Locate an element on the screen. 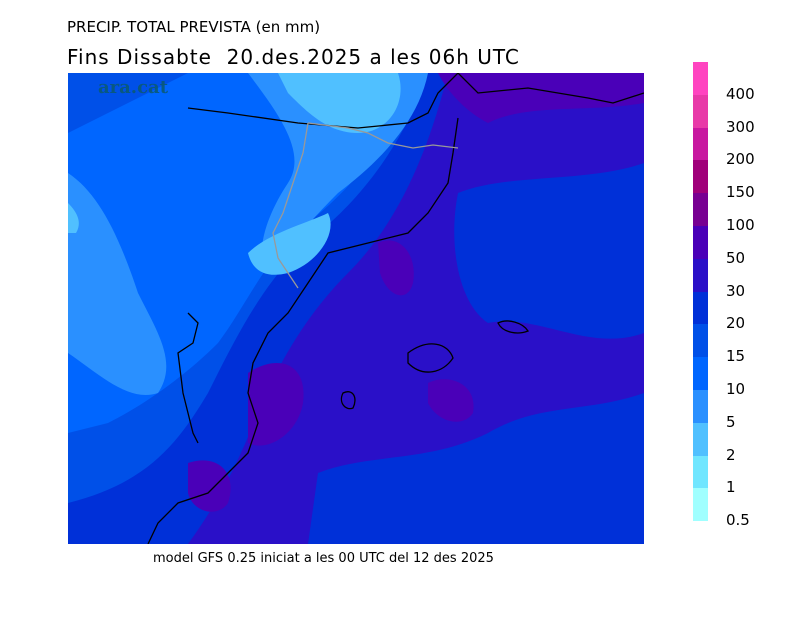  legend-label: 1 is located at coordinates (731, 487).